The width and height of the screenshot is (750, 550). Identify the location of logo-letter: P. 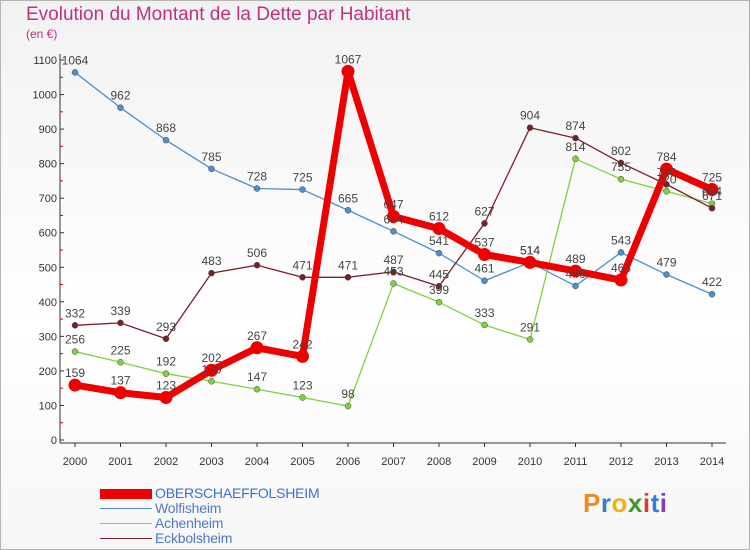
(592, 503).